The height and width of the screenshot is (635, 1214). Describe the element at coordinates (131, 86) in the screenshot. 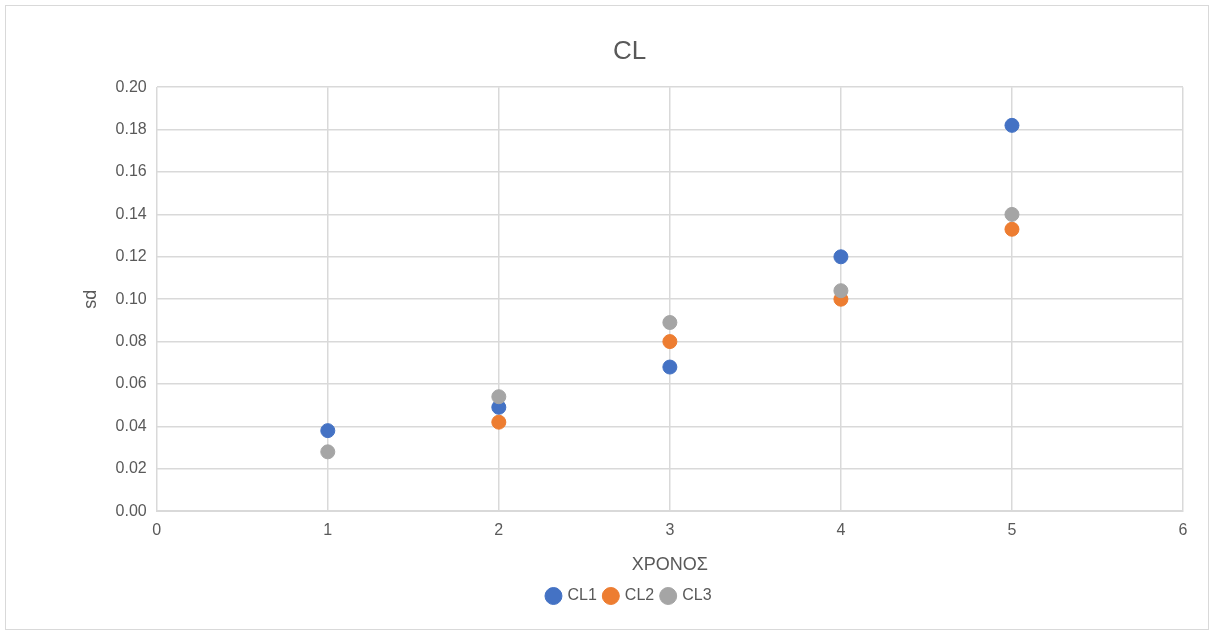

I see `y-tick-label: 0.20` at that location.